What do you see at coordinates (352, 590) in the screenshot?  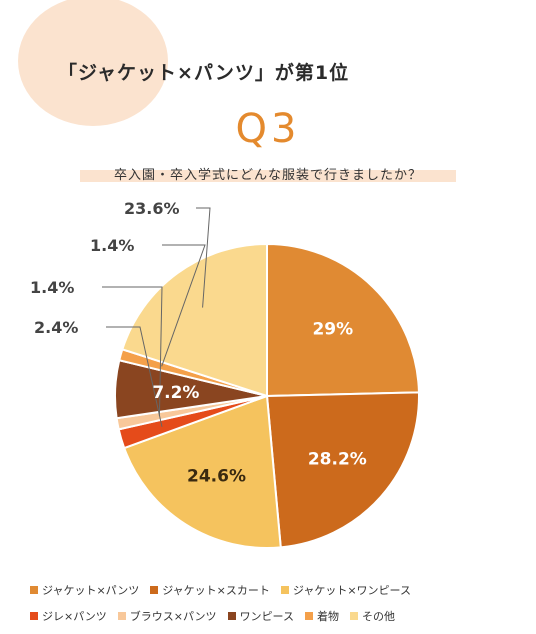 I see `legend-label: ジャケット×ワンピース` at bounding box center [352, 590].